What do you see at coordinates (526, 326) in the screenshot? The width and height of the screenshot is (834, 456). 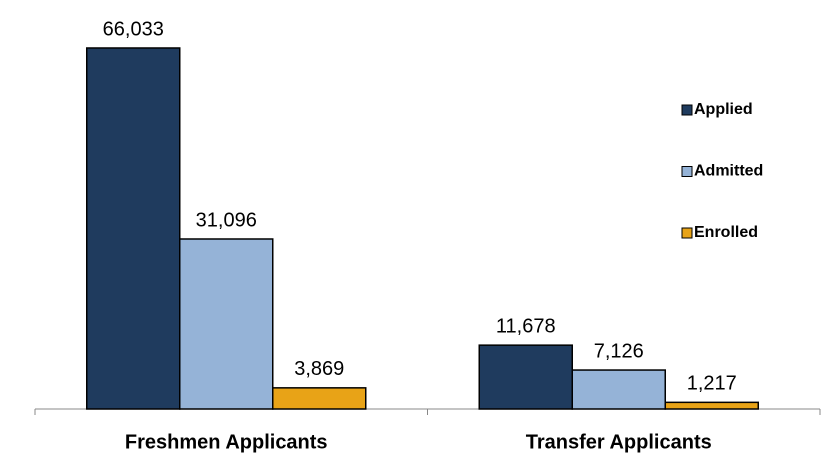 I see `value-label: 11,678` at bounding box center [526, 326].